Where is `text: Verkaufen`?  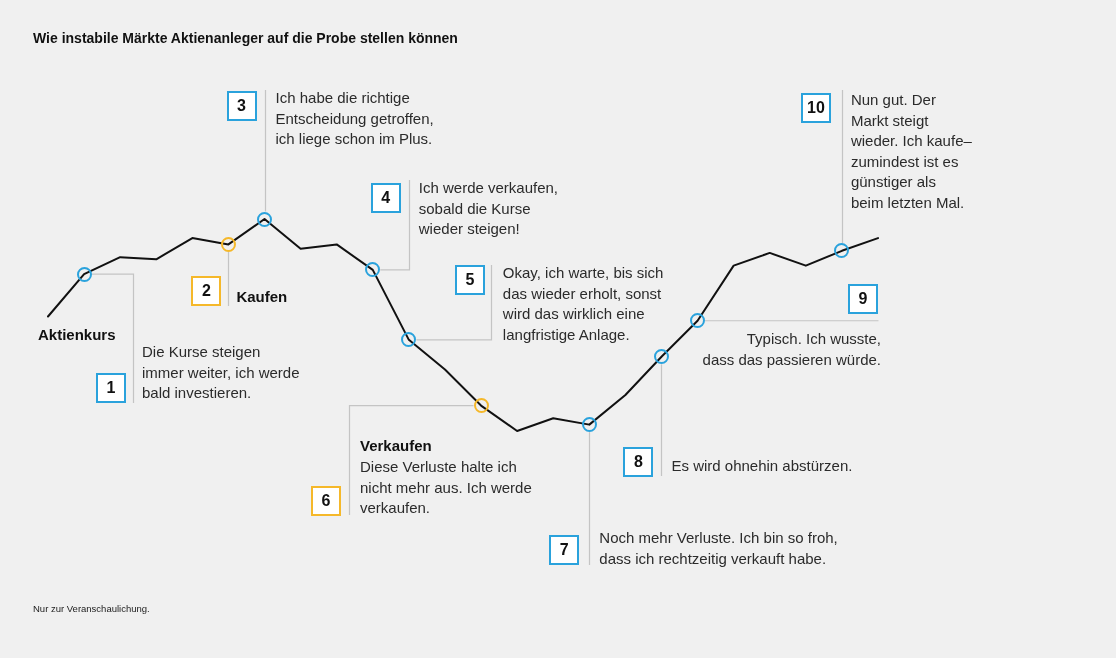
text: Verkaufen is located at coordinates (396, 446).